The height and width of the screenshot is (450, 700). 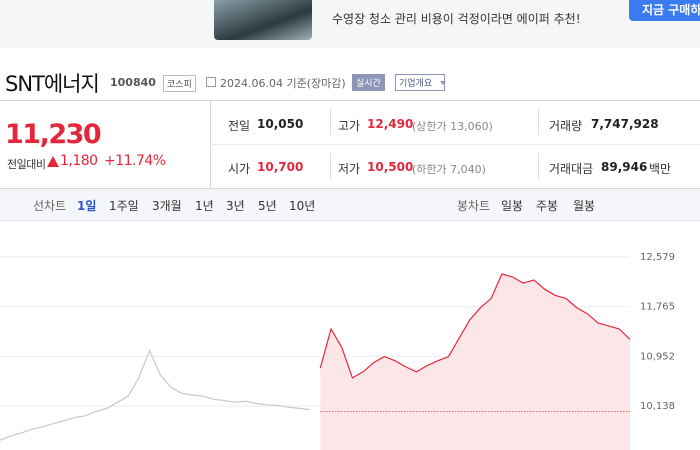 I want to click on up-icon, so click(x=53, y=161).